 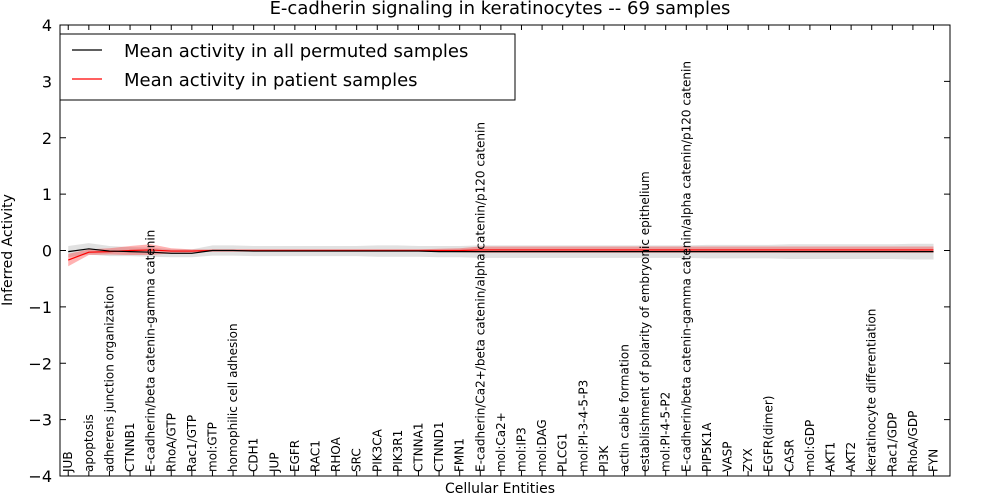 I want to click on category-label: SRC, so click(x=357, y=460).